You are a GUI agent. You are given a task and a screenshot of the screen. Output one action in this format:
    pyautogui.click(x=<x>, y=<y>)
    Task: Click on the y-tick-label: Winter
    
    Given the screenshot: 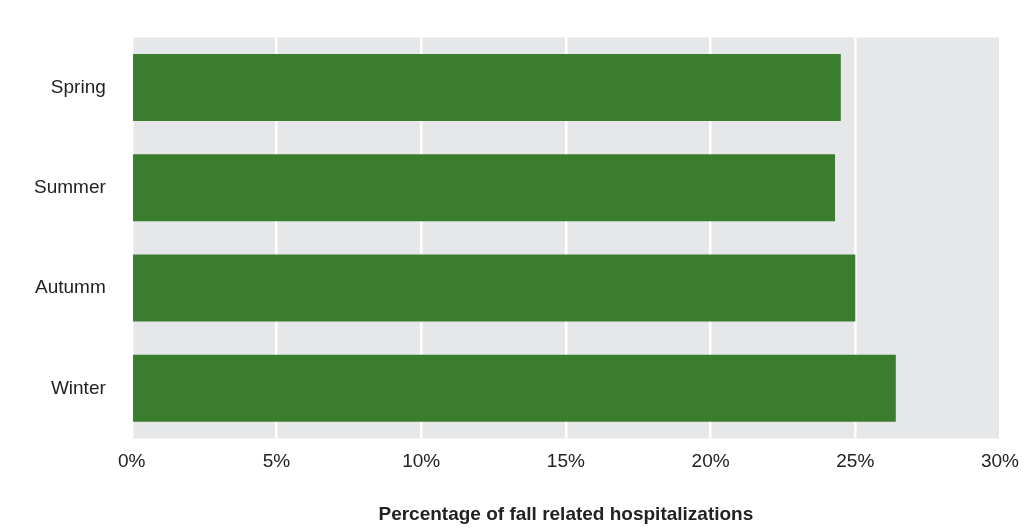 What is the action you would take?
    pyautogui.click(x=78, y=387)
    